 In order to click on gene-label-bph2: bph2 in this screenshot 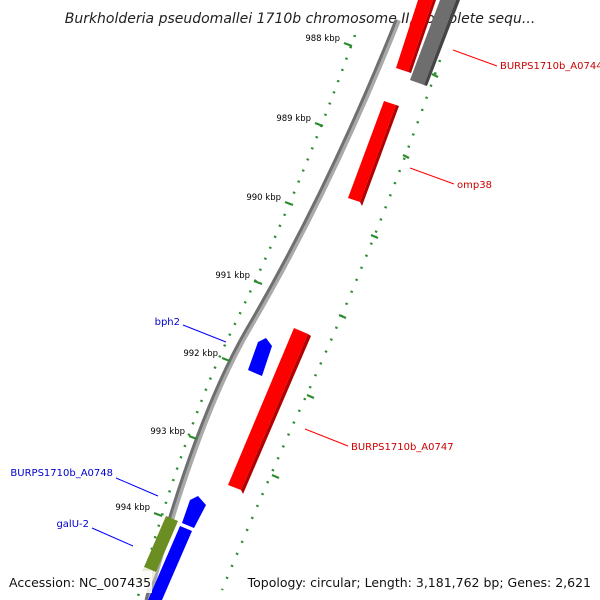, I will do `click(191, 330)`.